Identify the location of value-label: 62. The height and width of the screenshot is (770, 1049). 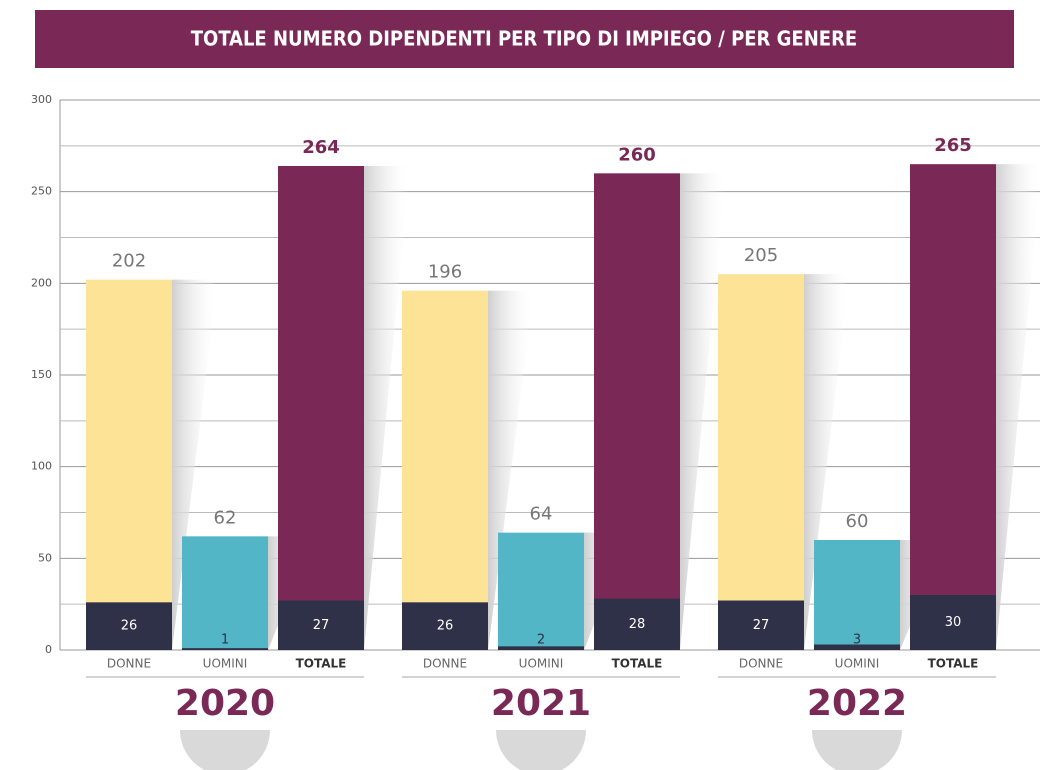
(225, 517).